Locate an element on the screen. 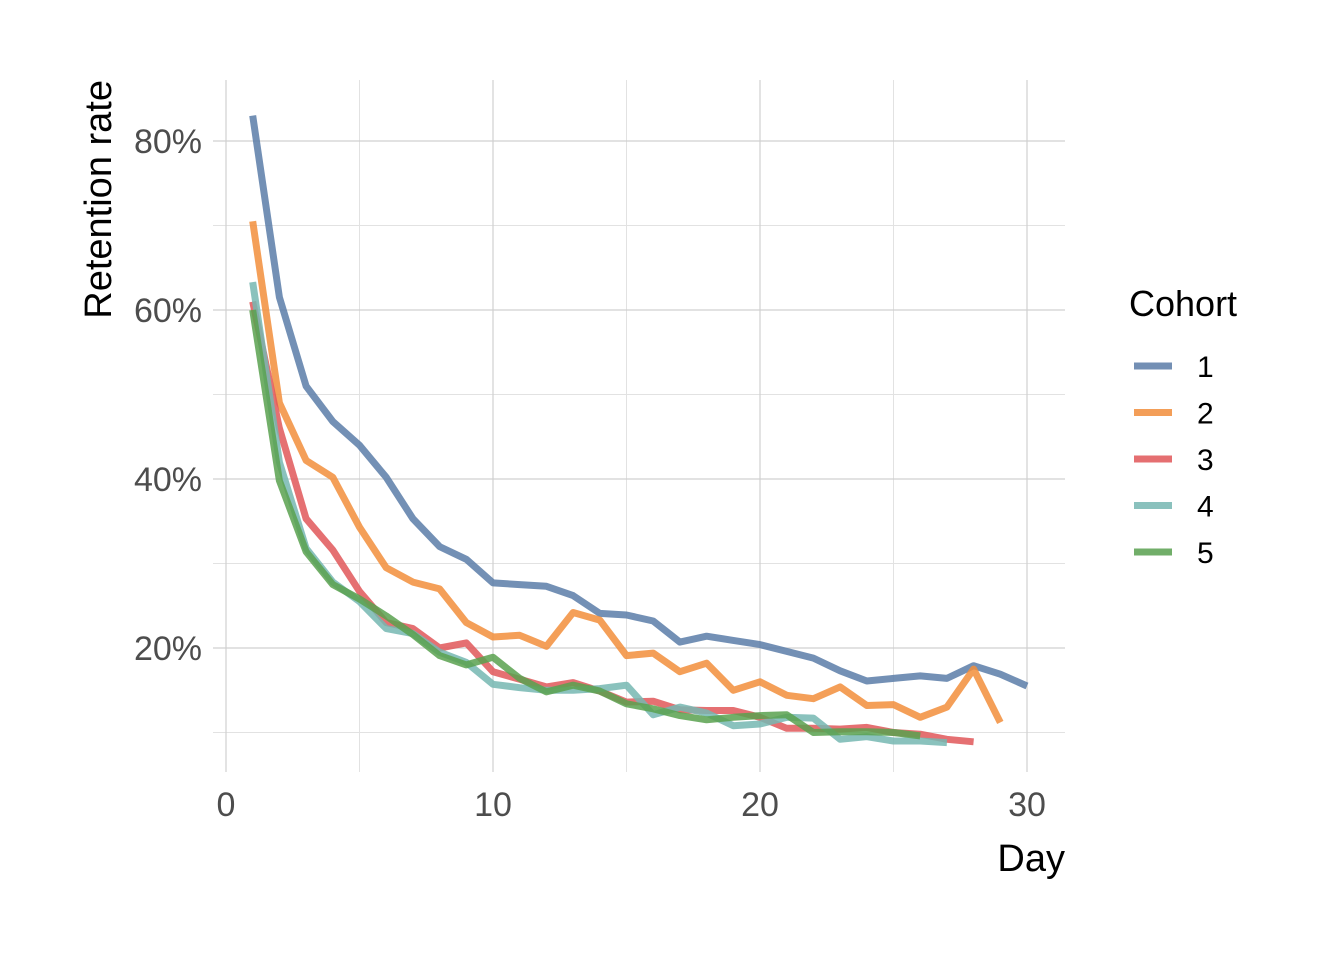  x-tick-label: 30 is located at coordinates (1027, 805).